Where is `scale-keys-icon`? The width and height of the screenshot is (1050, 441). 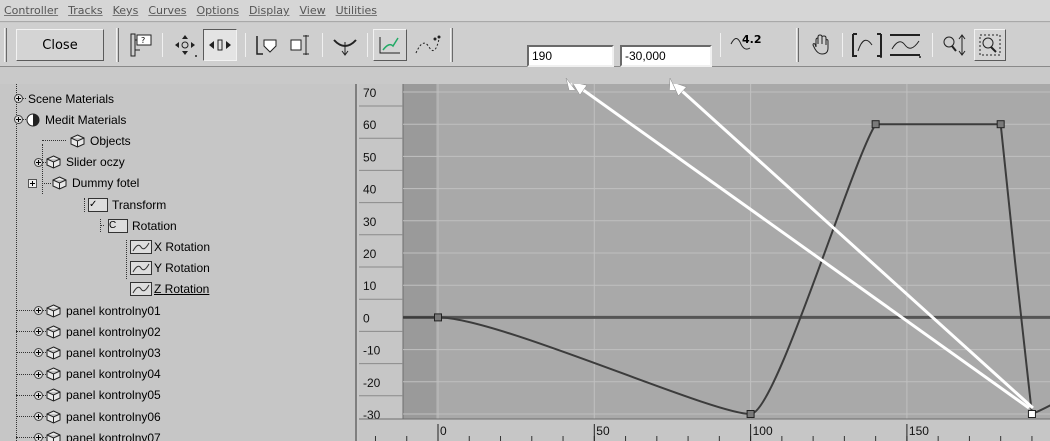 scale-keys-icon is located at coordinates (301, 45).